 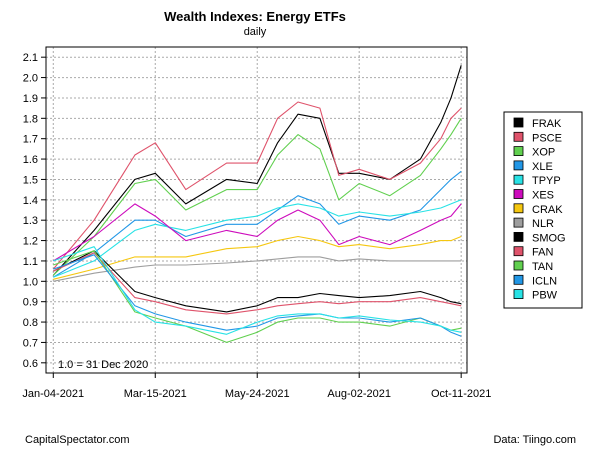 I want to click on y-tick-label: 1.3, so click(x=30, y=221).